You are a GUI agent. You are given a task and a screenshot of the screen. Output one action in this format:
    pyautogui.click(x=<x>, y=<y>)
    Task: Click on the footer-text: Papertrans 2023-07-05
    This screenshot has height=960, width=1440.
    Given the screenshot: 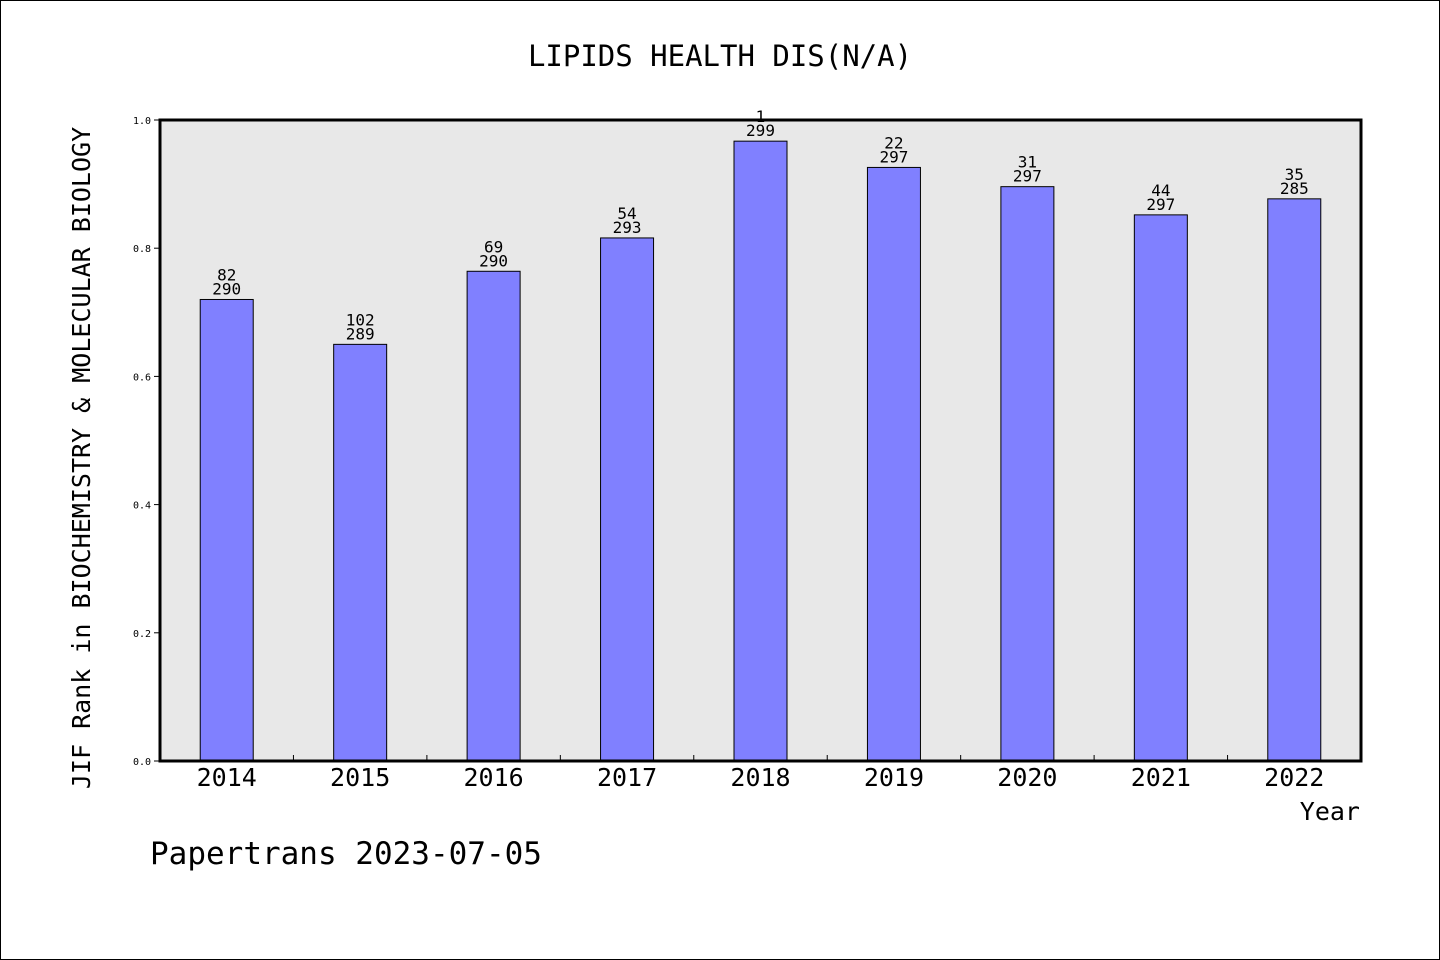 What is the action you would take?
    pyautogui.click(x=346, y=854)
    